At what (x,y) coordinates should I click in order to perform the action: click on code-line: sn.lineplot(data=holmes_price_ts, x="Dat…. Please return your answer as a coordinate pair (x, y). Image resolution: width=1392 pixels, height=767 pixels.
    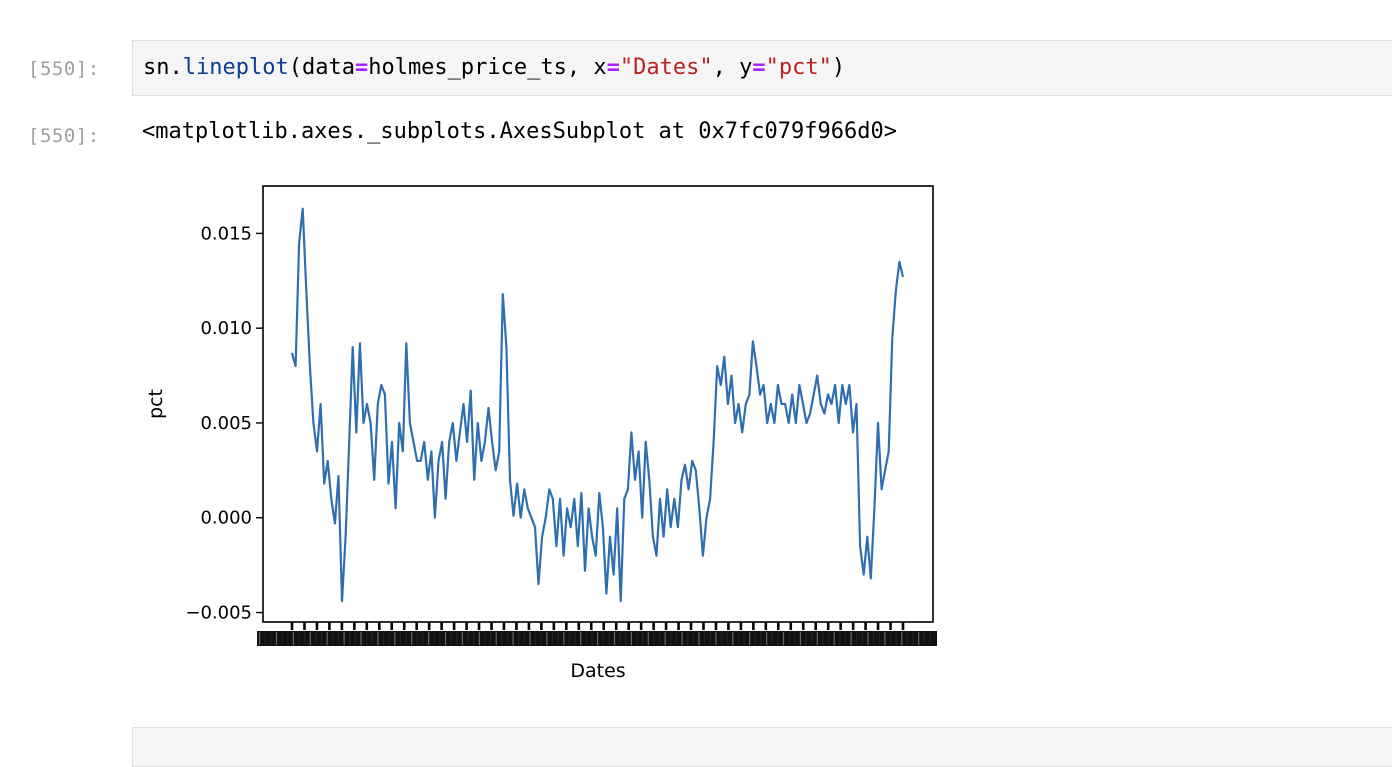
    Looking at the image, I should click on (494, 67).